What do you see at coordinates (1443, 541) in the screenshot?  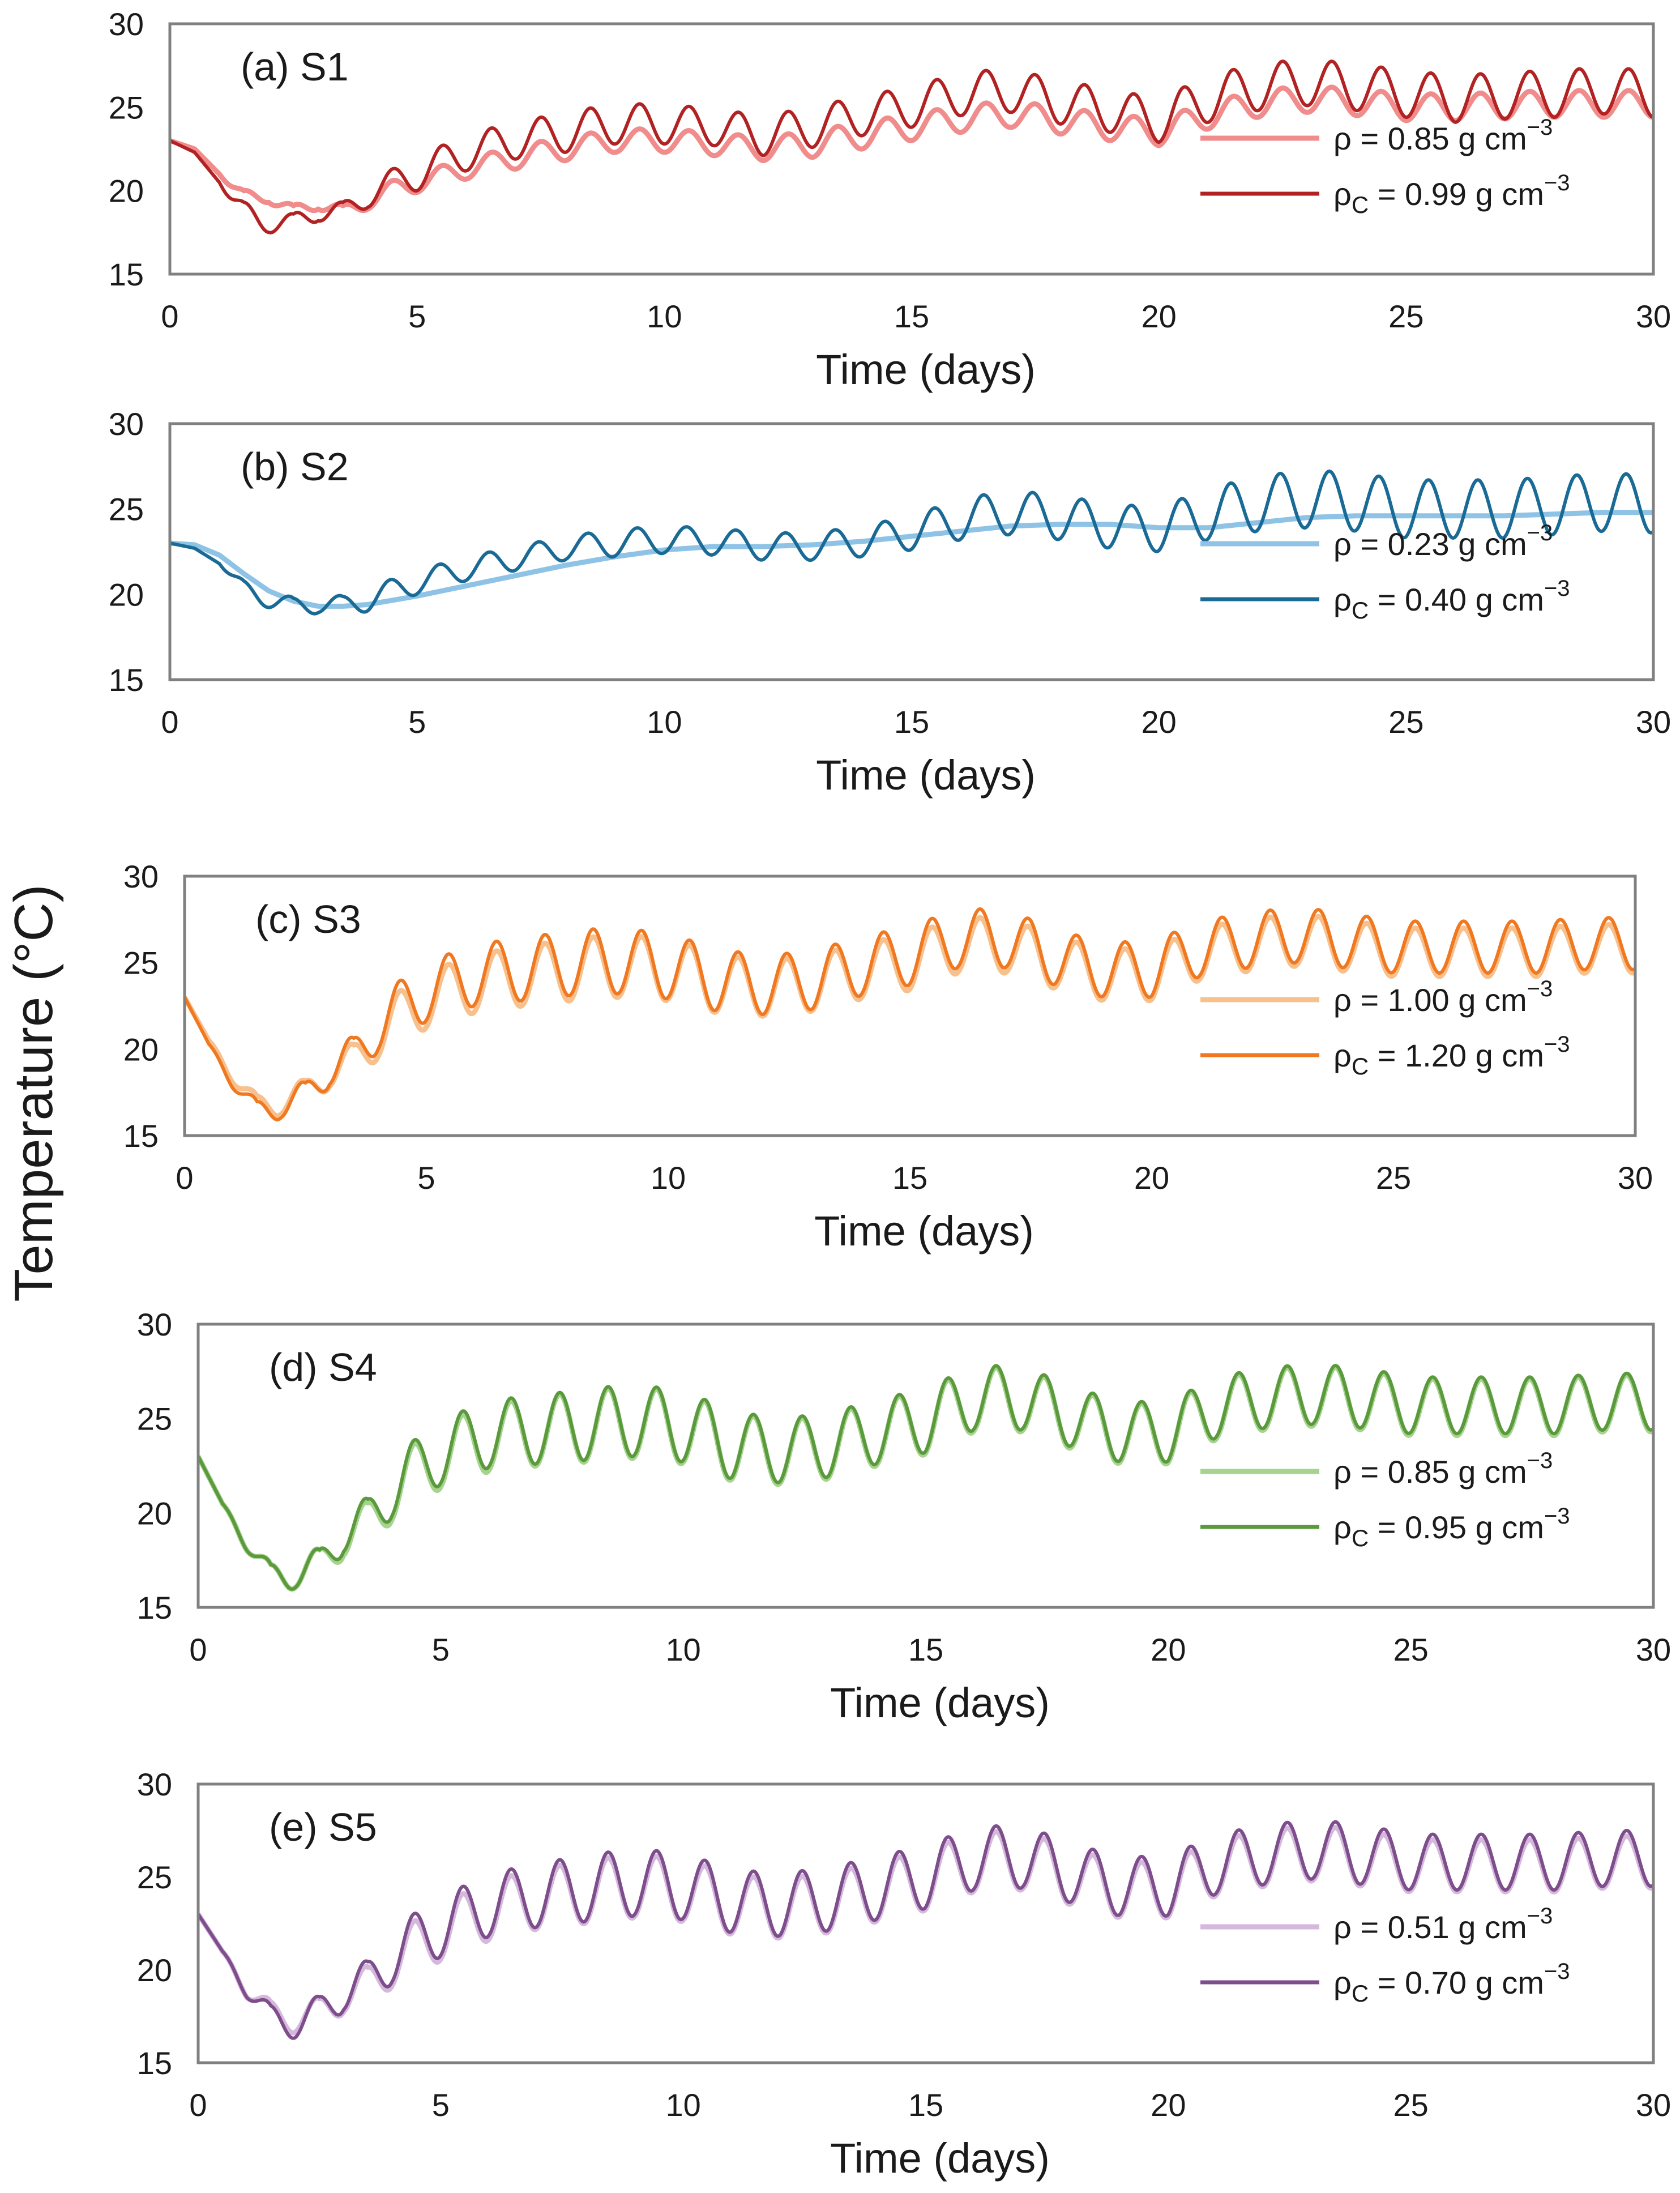 I see `legend-label: ρ = 0.23 g cm−3` at bounding box center [1443, 541].